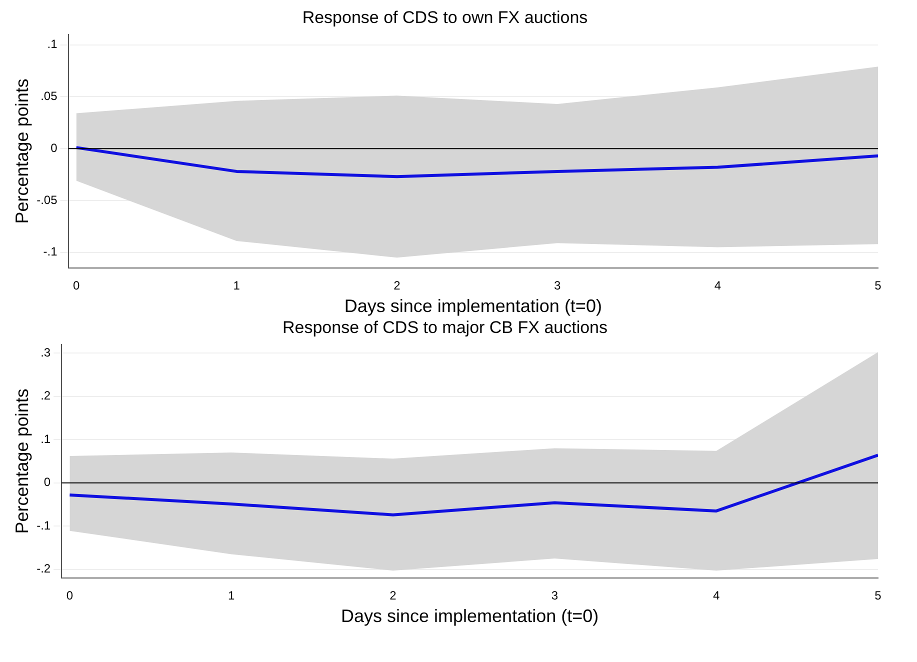 The width and height of the screenshot is (917, 662). I want to click on y-tick-label: -.05, so click(47, 199).